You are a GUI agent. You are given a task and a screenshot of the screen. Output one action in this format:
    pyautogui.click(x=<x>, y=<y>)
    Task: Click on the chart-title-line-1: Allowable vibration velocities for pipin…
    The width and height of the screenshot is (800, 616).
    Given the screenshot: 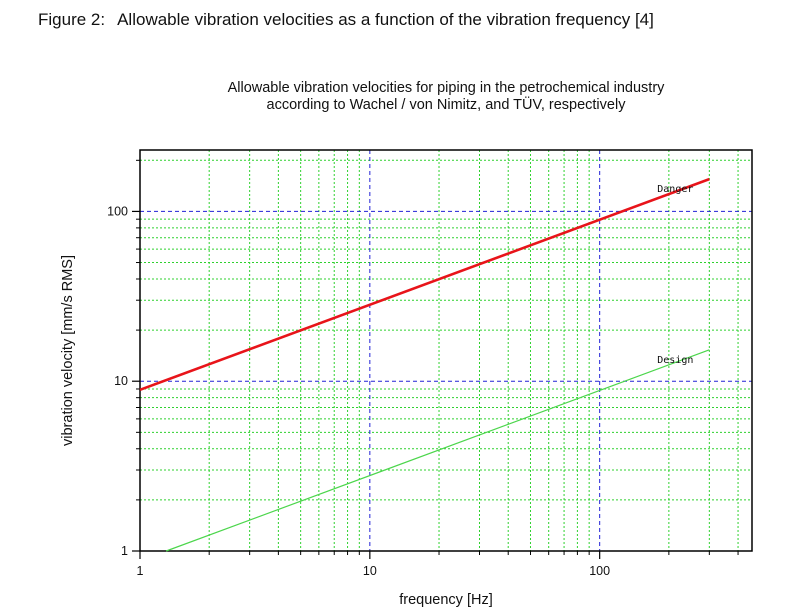 What is the action you would take?
    pyautogui.click(x=446, y=88)
    